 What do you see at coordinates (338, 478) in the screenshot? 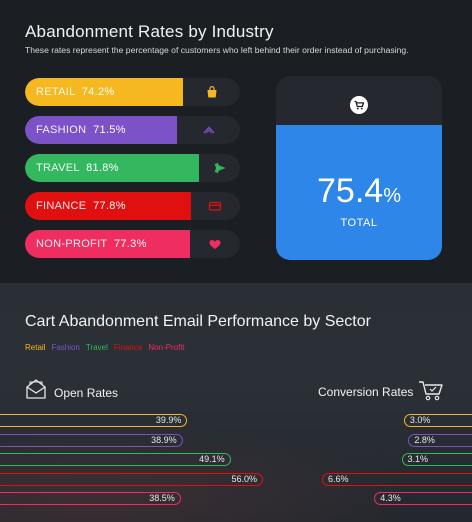
I see `conversion-rate-label: 6.6%` at bounding box center [338, 478].